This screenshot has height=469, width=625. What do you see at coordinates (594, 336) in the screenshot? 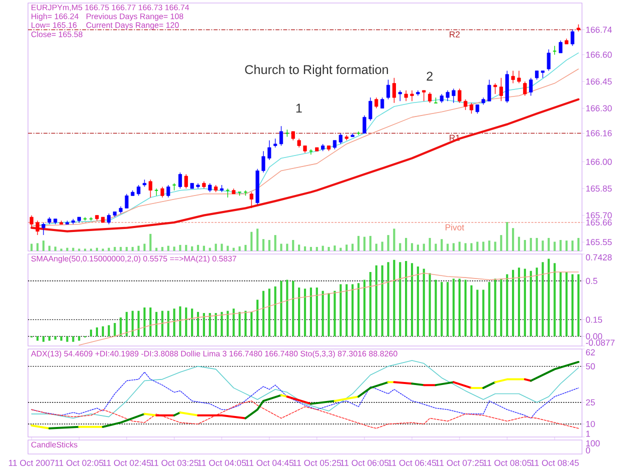
I see `y-tick-label: 0.00` at bounding box center [594, 336].